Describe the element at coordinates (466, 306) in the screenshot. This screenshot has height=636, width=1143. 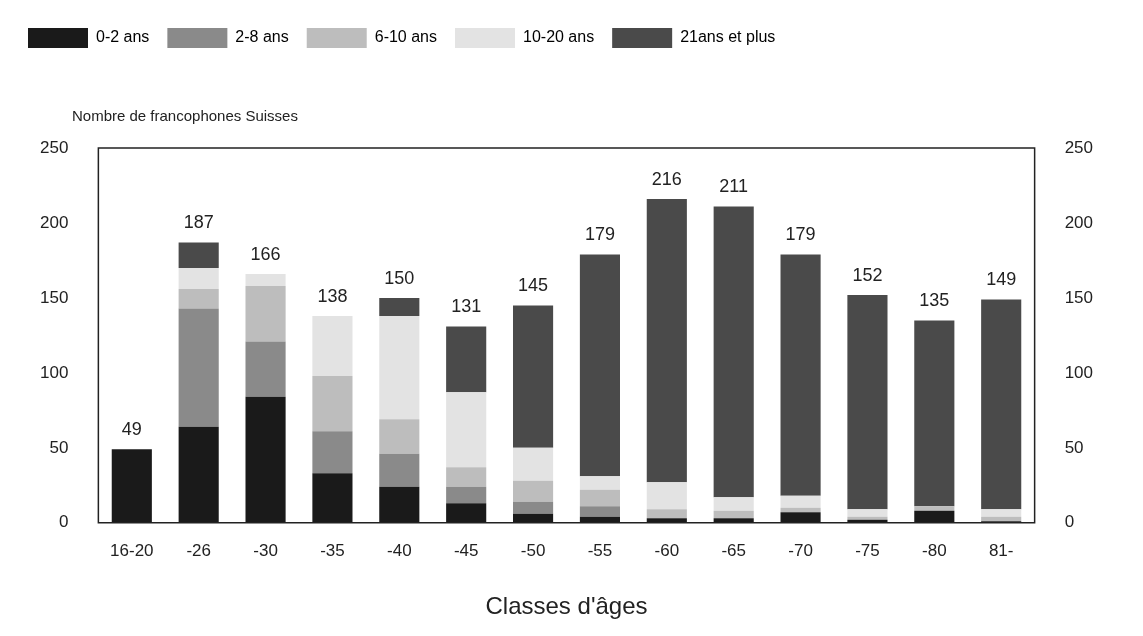
I see `total-label: 131` at that location.